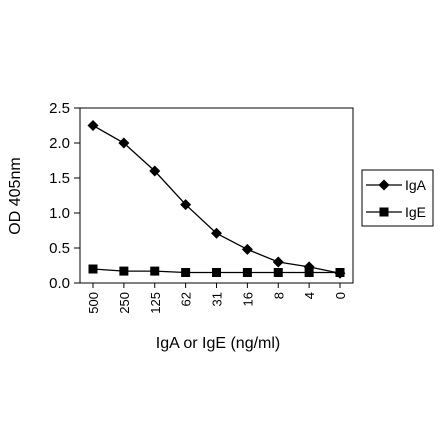 The image size is (440, 441). Describe the element at coordinates (396, 212) in the screenshot. I see `legend-item: IgE` at that location.